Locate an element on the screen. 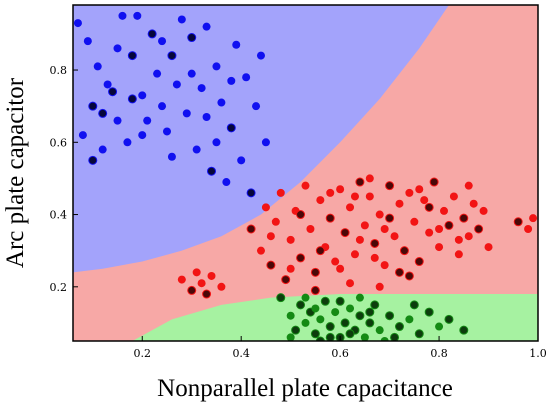 The image size is (550, 412). x-tick-label: 0.2 is located at coordinates (143, 353).